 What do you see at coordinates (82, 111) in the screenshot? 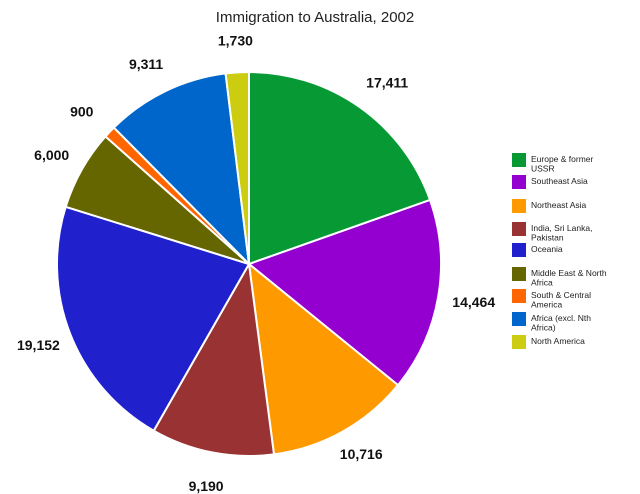
I see `data-label-south-central-america: 900` at bounding box center [82, 111].